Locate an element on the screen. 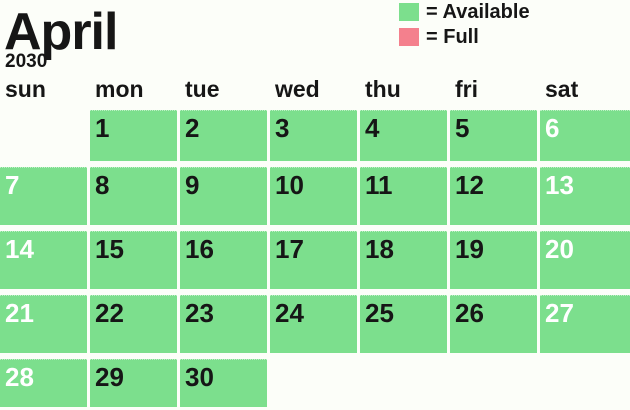 This screenshot has width=630, height=410. calendar-cell-12: 12 is located at coordinates (493, 196).